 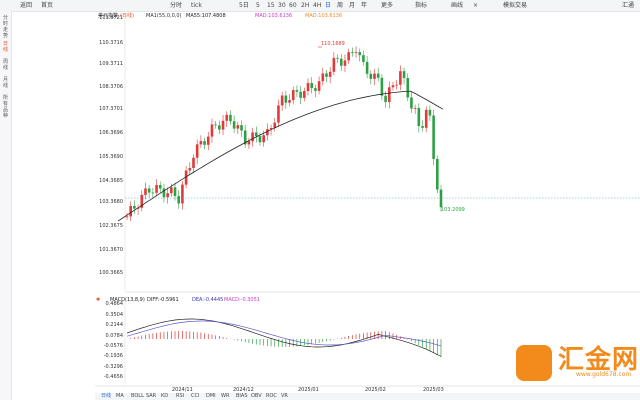 What do you see at coordinates (284, 396) in the screenshot?
I see `indicator-tab-vr: VR` at bounding box center [284, 396].